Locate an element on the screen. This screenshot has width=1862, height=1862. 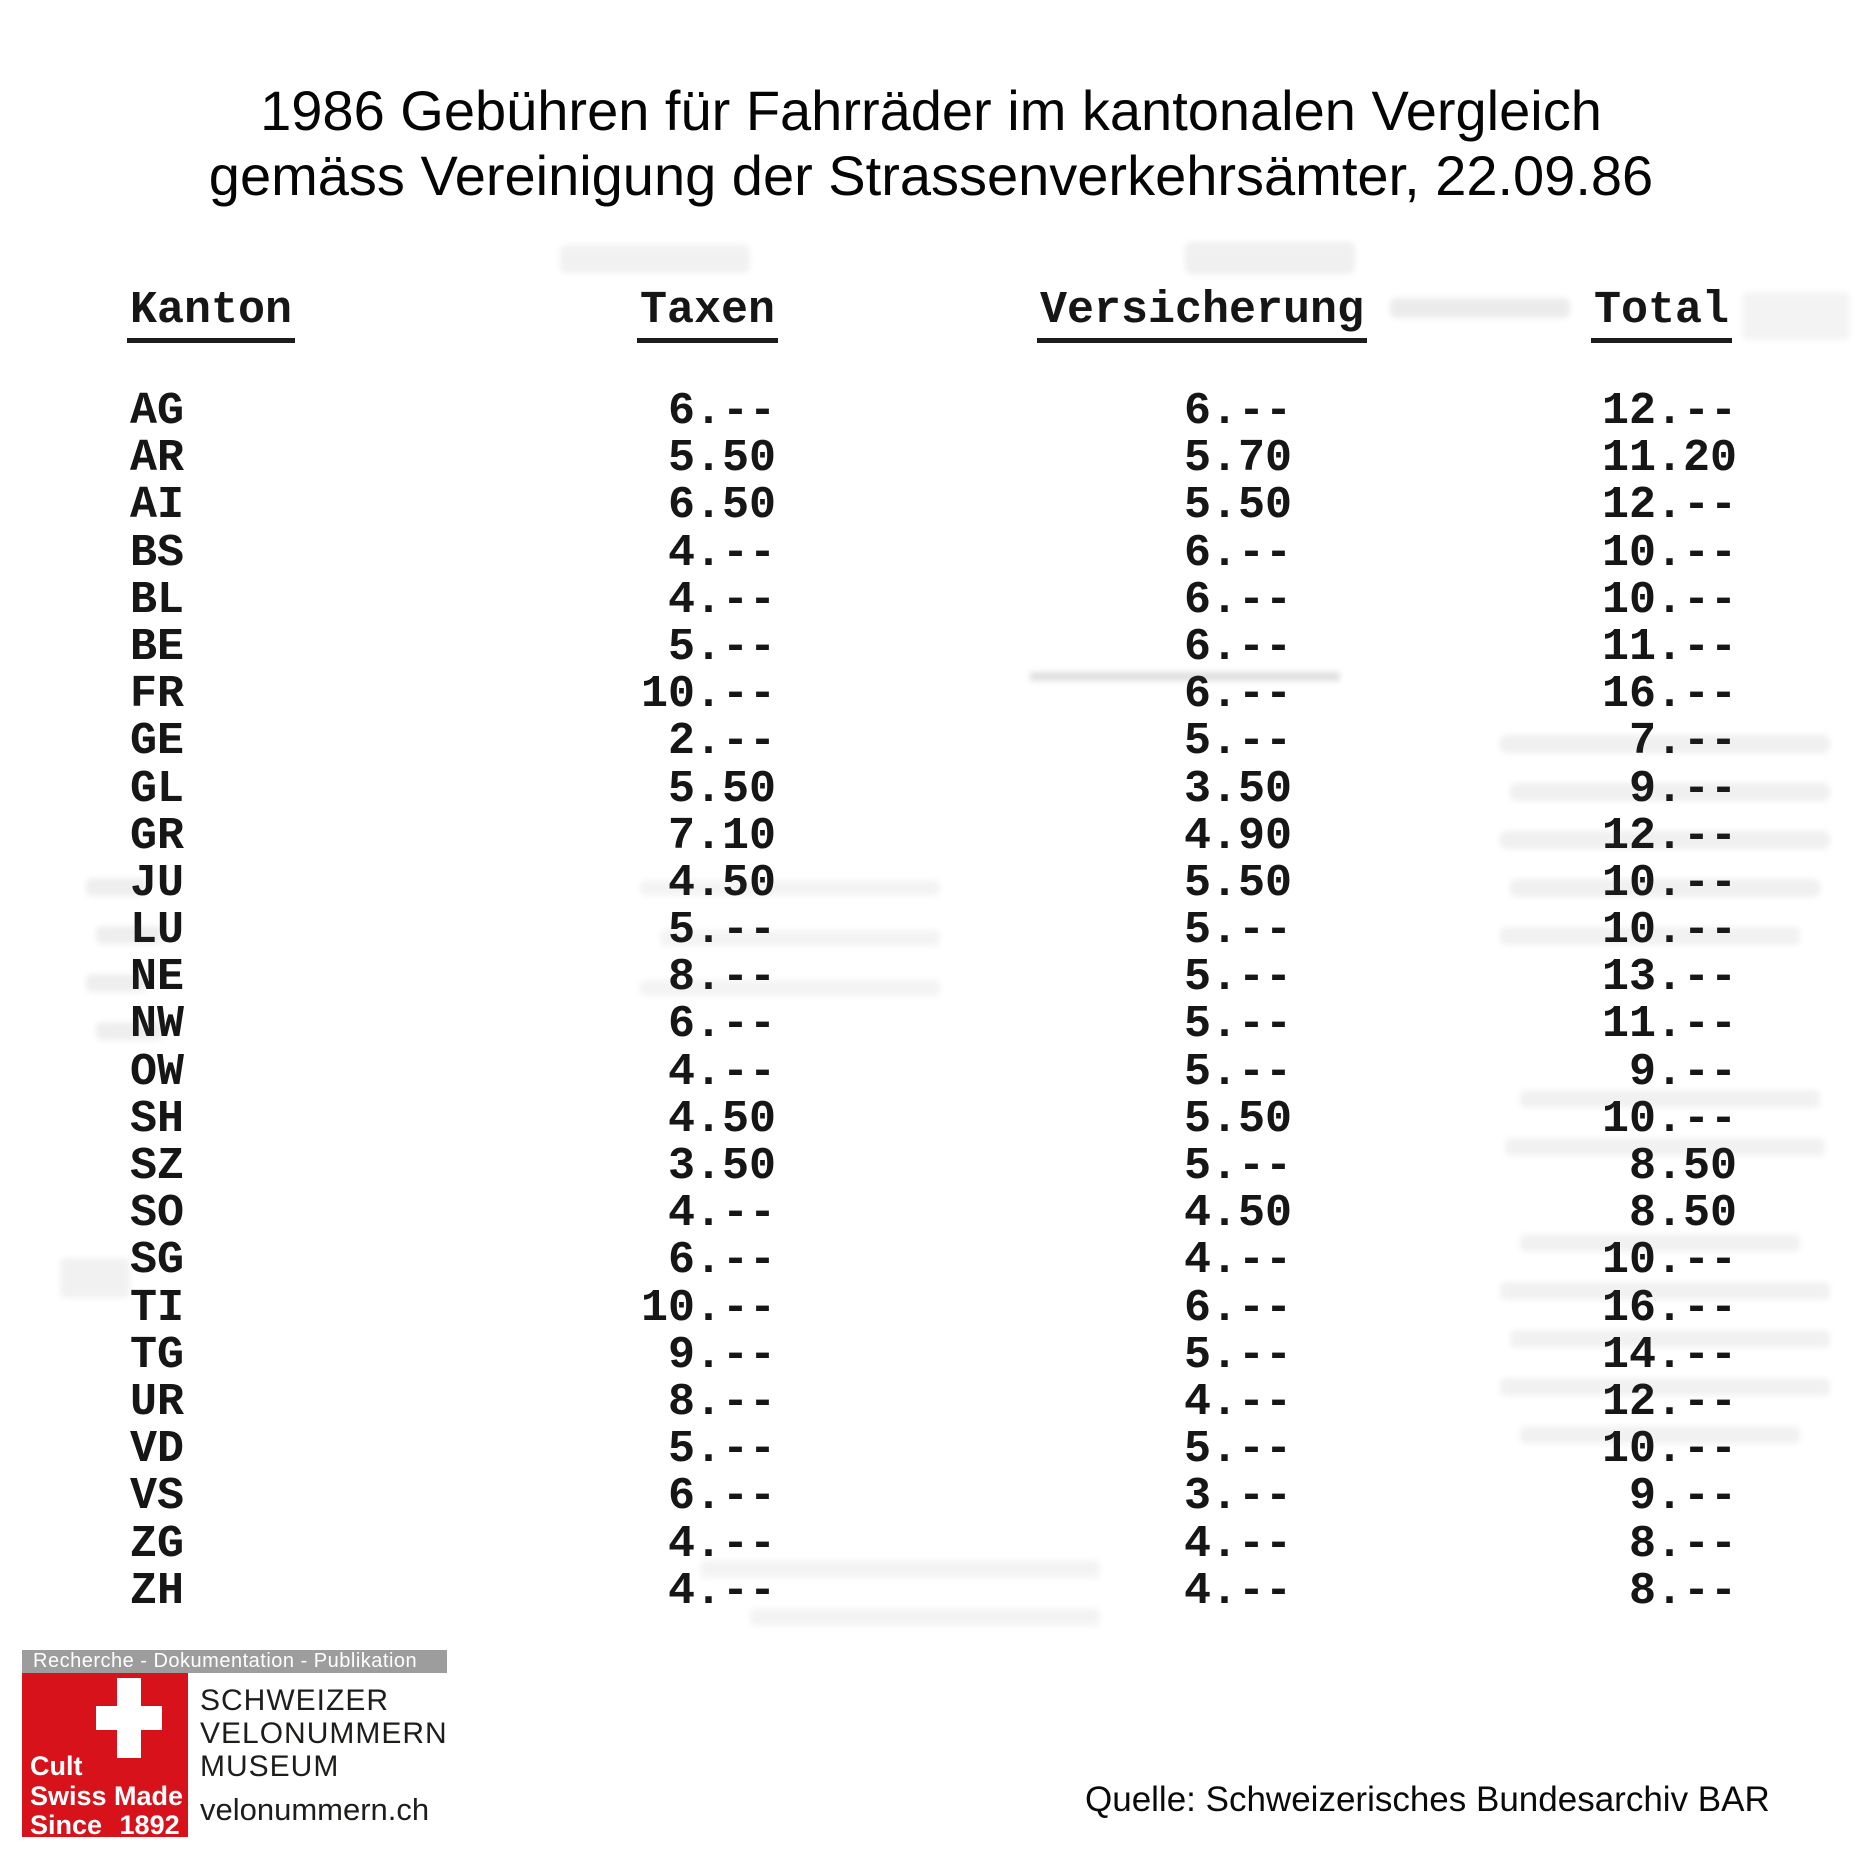
museum-name: SCHWEIZER VELONUMMERN MUSEUM is located at coordinates (324, 1733).